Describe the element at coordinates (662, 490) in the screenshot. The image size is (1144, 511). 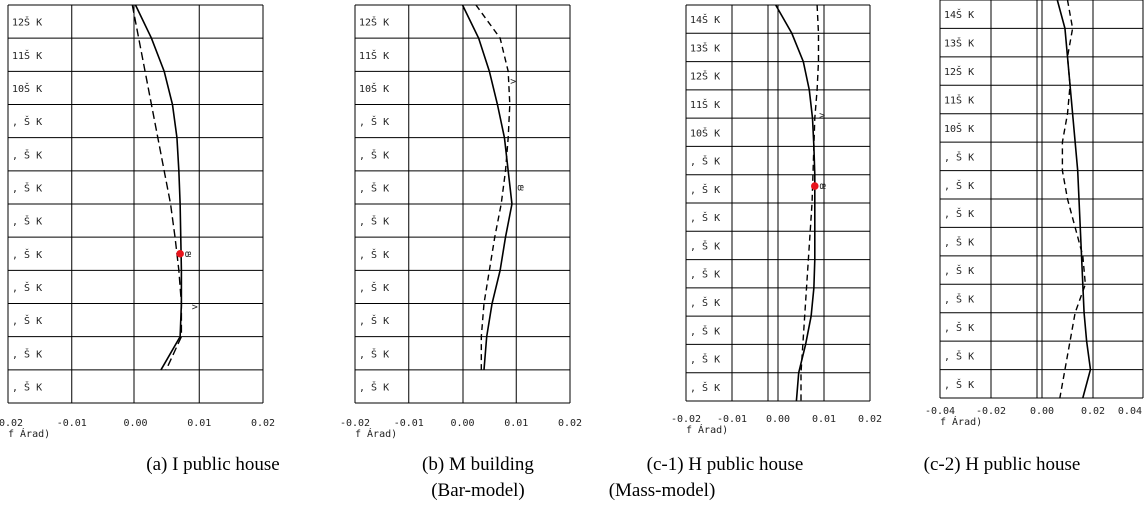
I see `panel-caption-sub: (Mass-model)` at that location.